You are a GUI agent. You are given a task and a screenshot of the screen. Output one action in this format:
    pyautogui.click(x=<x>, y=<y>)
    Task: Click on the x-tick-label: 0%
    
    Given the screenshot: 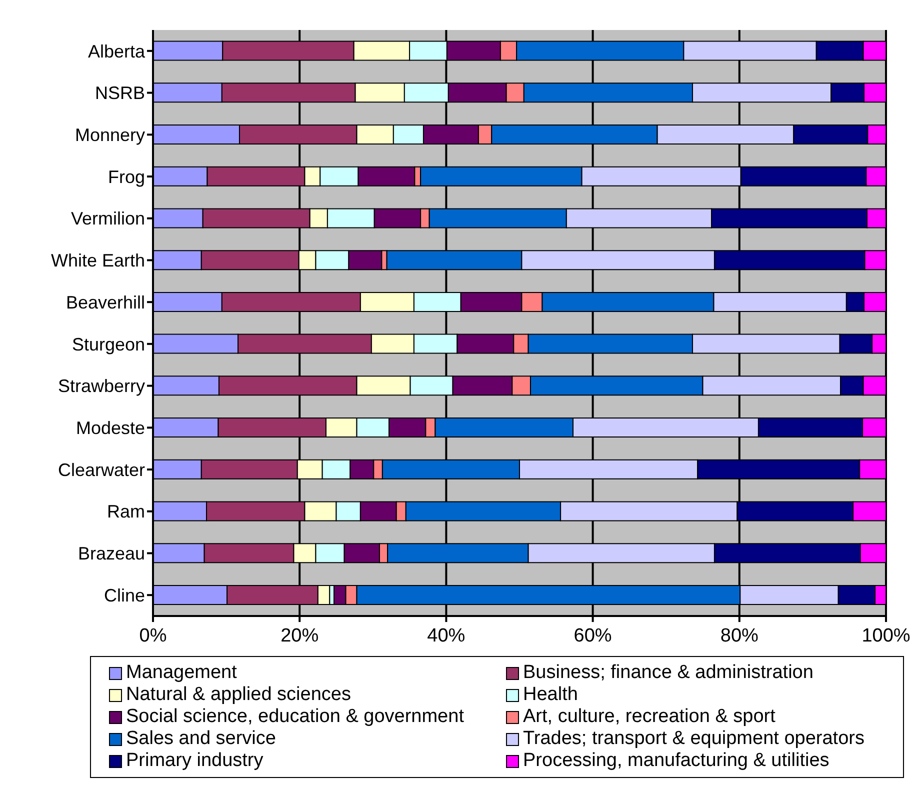 What is the action you would take?
    pyautogui.click(x=153, y=635)
    